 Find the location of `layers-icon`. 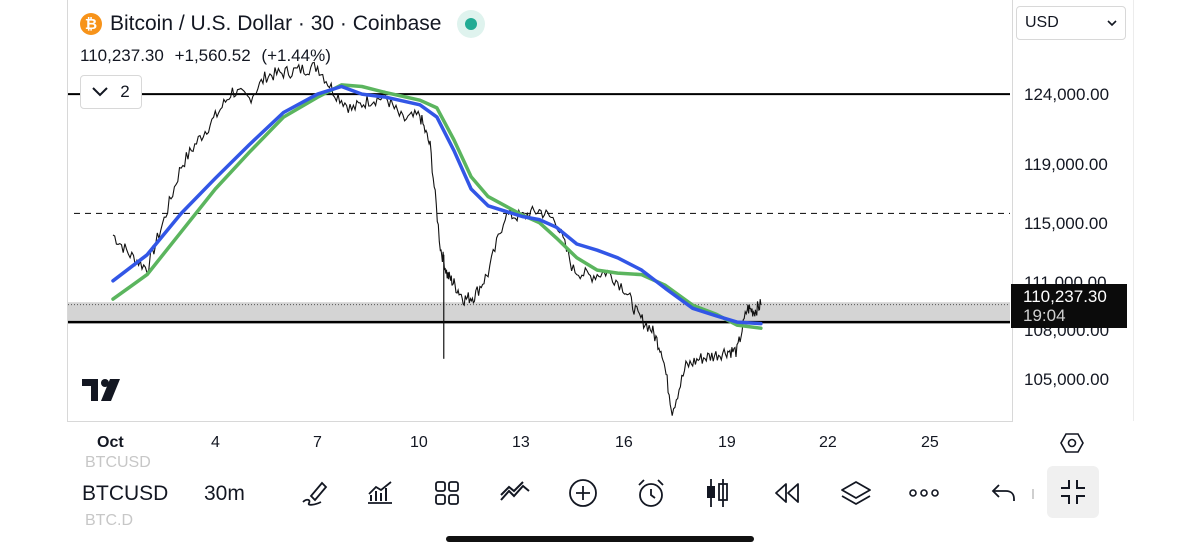

layers-icon is located at coordinates (856, 493).